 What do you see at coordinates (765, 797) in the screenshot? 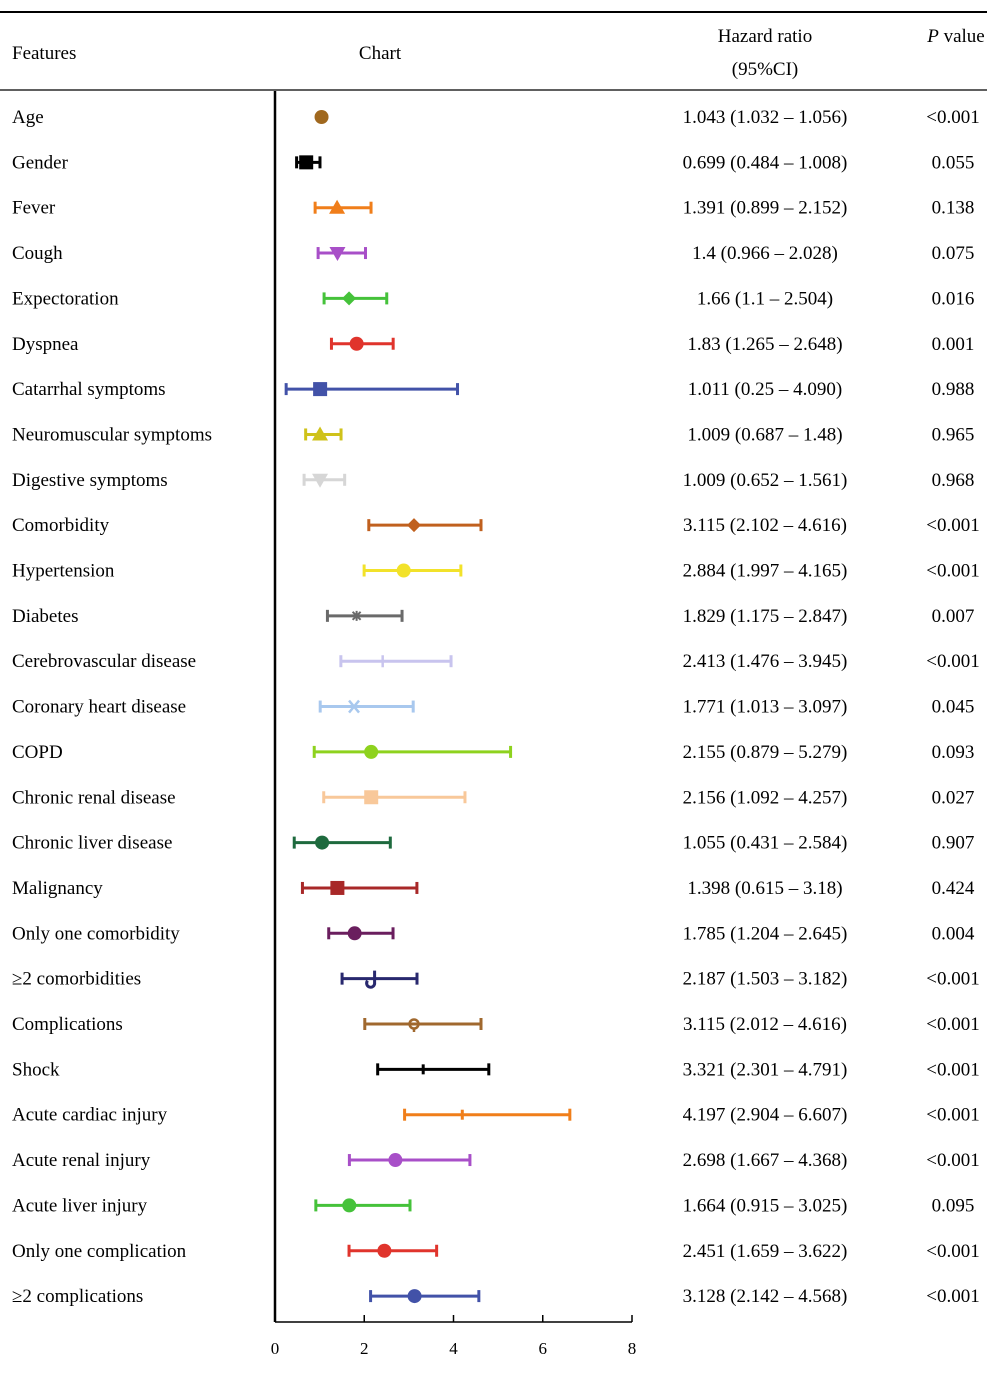
I see `hazard-ratio-label: 2.156 (1.092 – 4.257)` at bounding box center [765, 797].